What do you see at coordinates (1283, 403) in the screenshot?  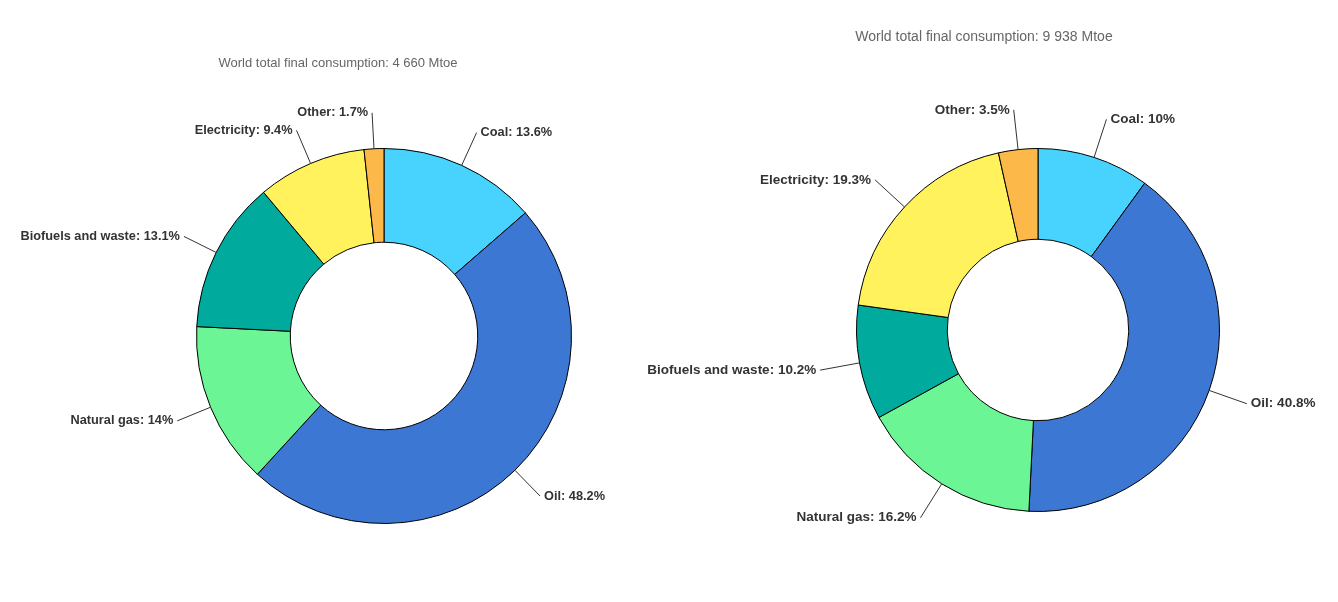 I see `slice-label: Oil: 40.8%` at bounding box center [1283, 403].